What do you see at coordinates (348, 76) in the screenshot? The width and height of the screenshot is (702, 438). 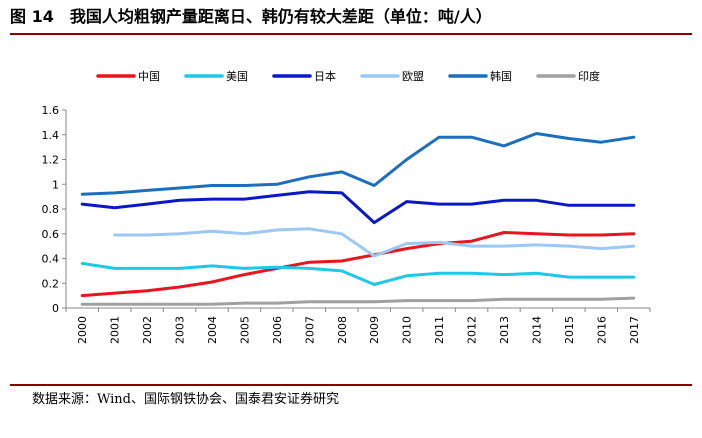 I see `chart-legend: 中国 美国 日本 欧盟 韩国 印度` at bounding box center [348, 76].